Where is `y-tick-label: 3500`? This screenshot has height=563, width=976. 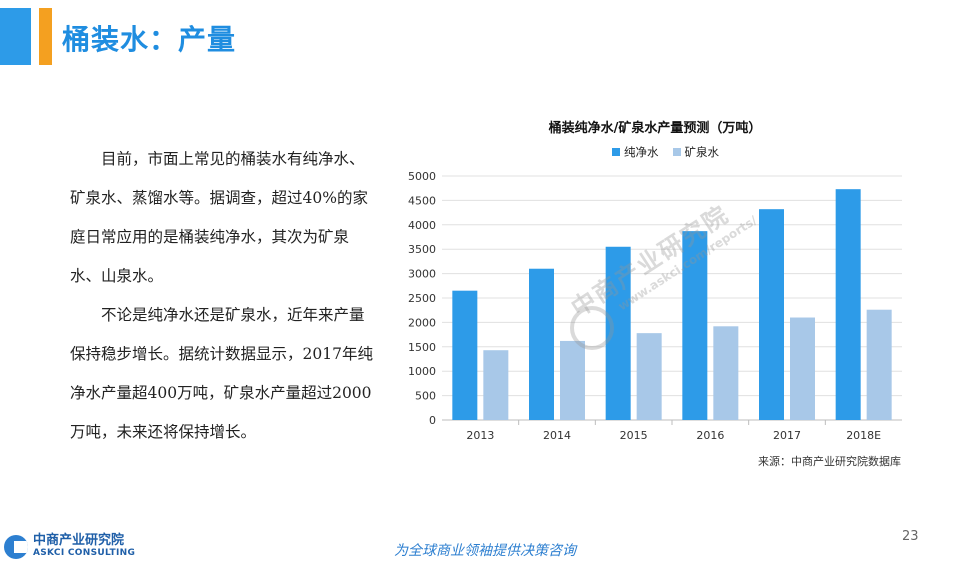
y-tick-label: 3500 is located at coordinates (422, 249).